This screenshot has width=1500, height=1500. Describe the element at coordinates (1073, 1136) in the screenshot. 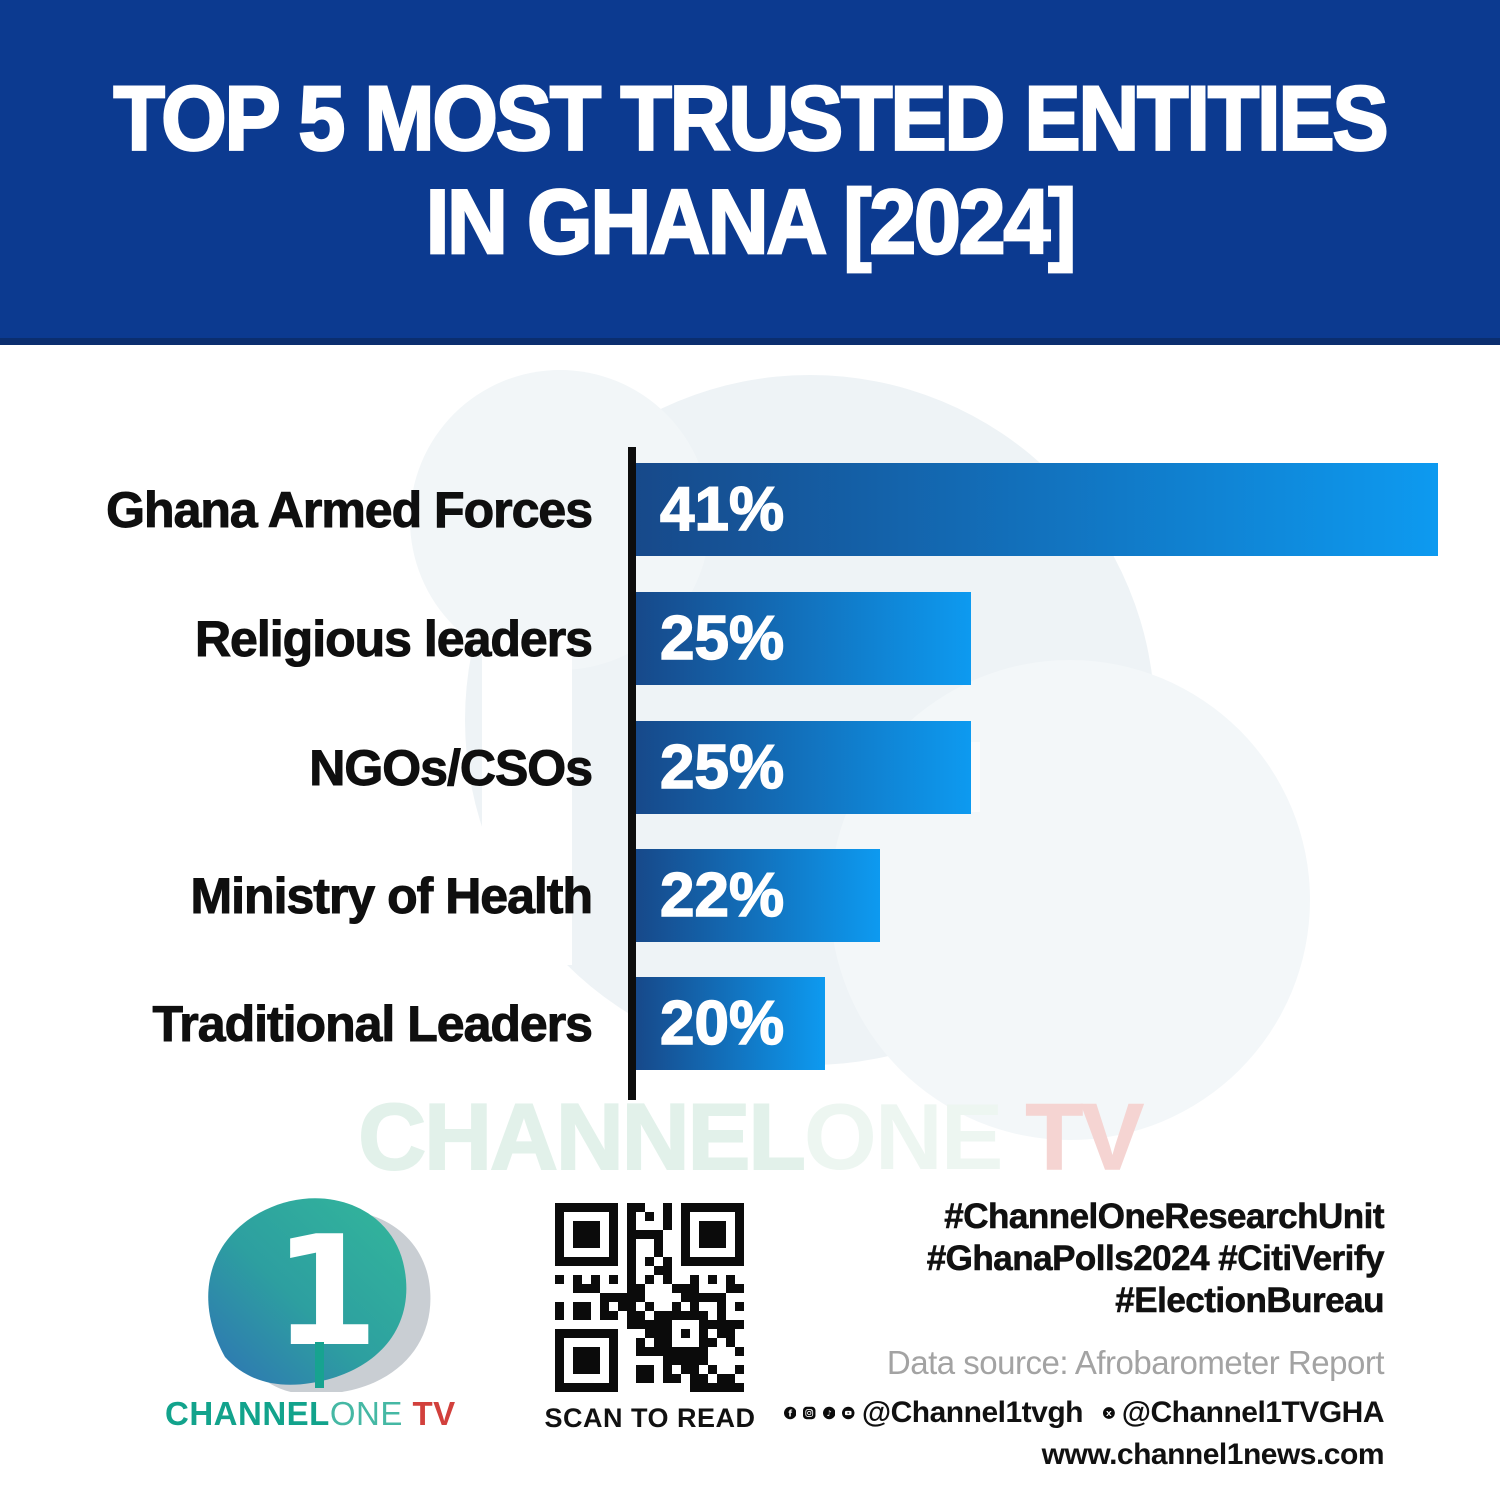

I see `watermark-tv: TV` at that location.